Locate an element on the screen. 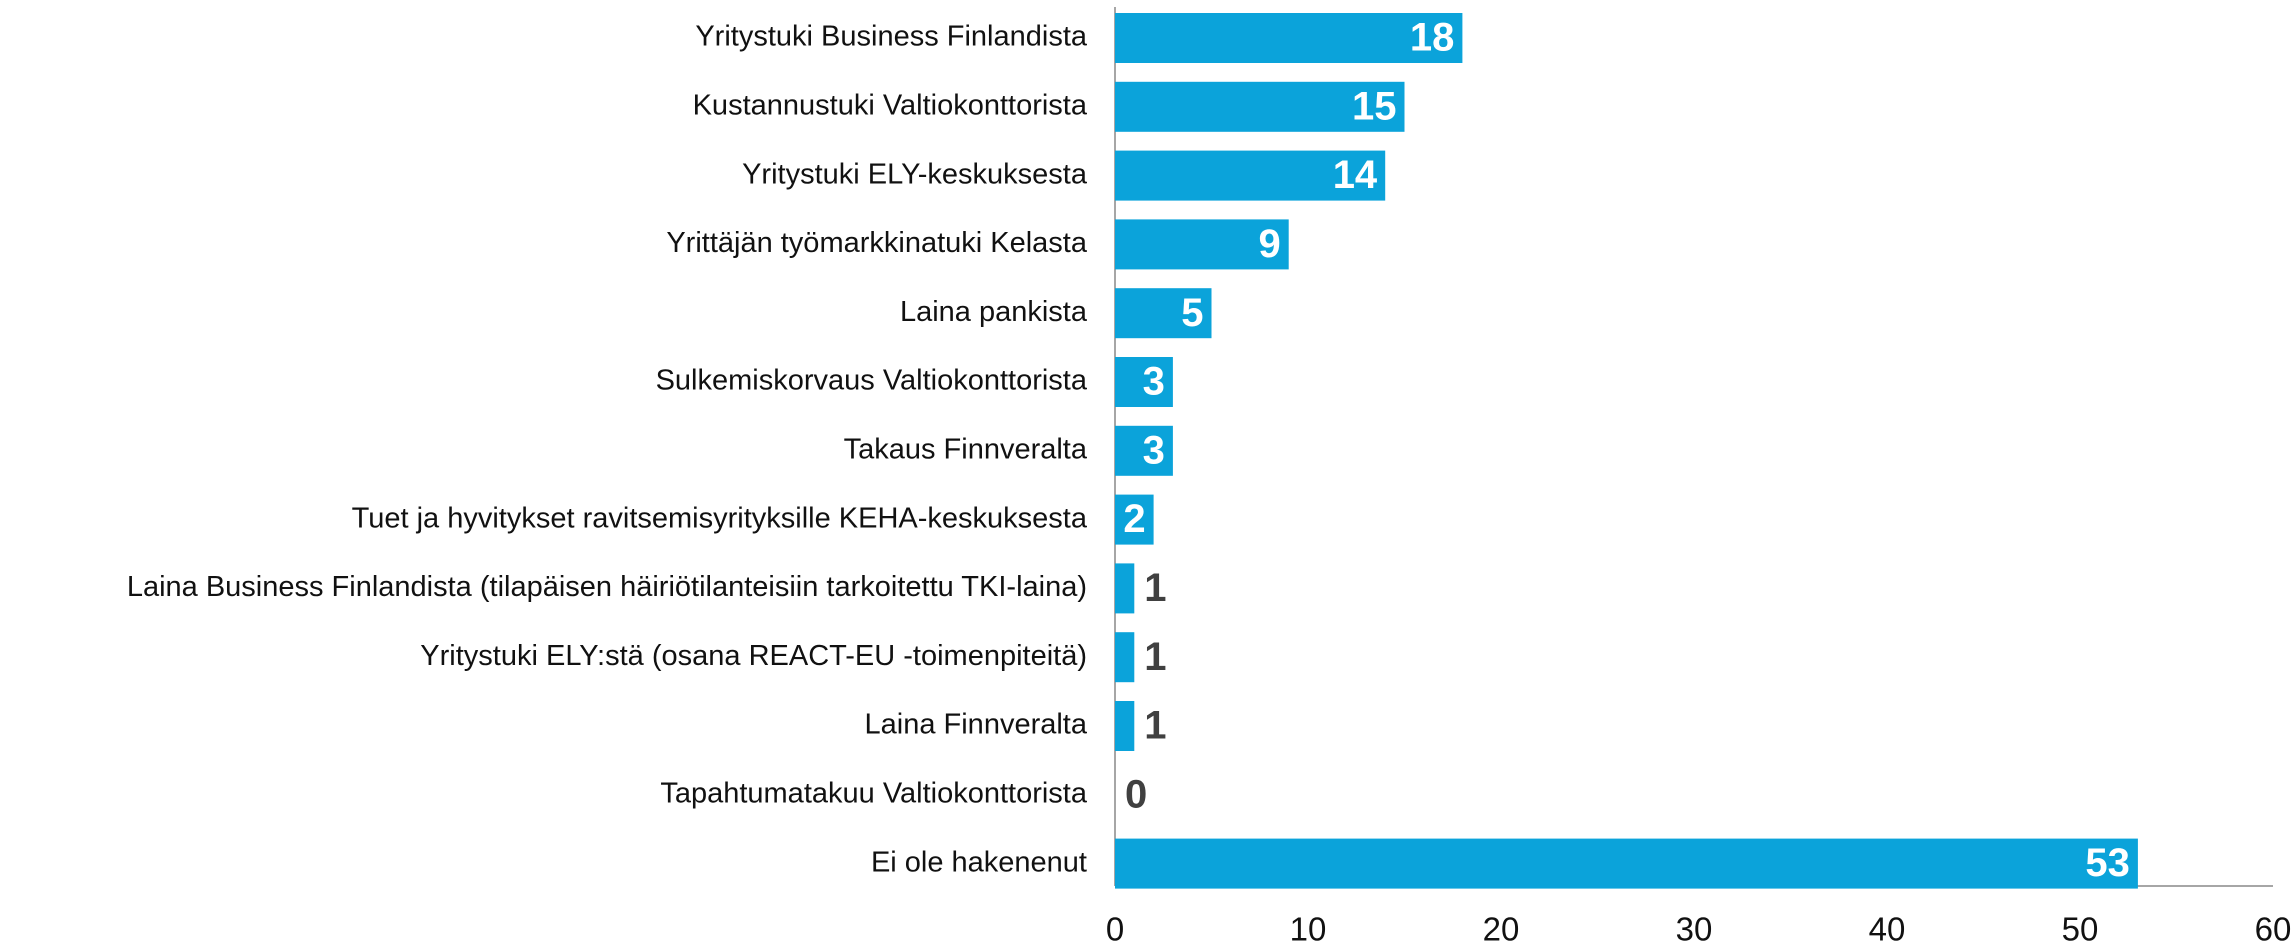 This screenshot has height=950, width=2295. y-tick-label: Takaus Finnveralta is located at coordinates (966, 449).